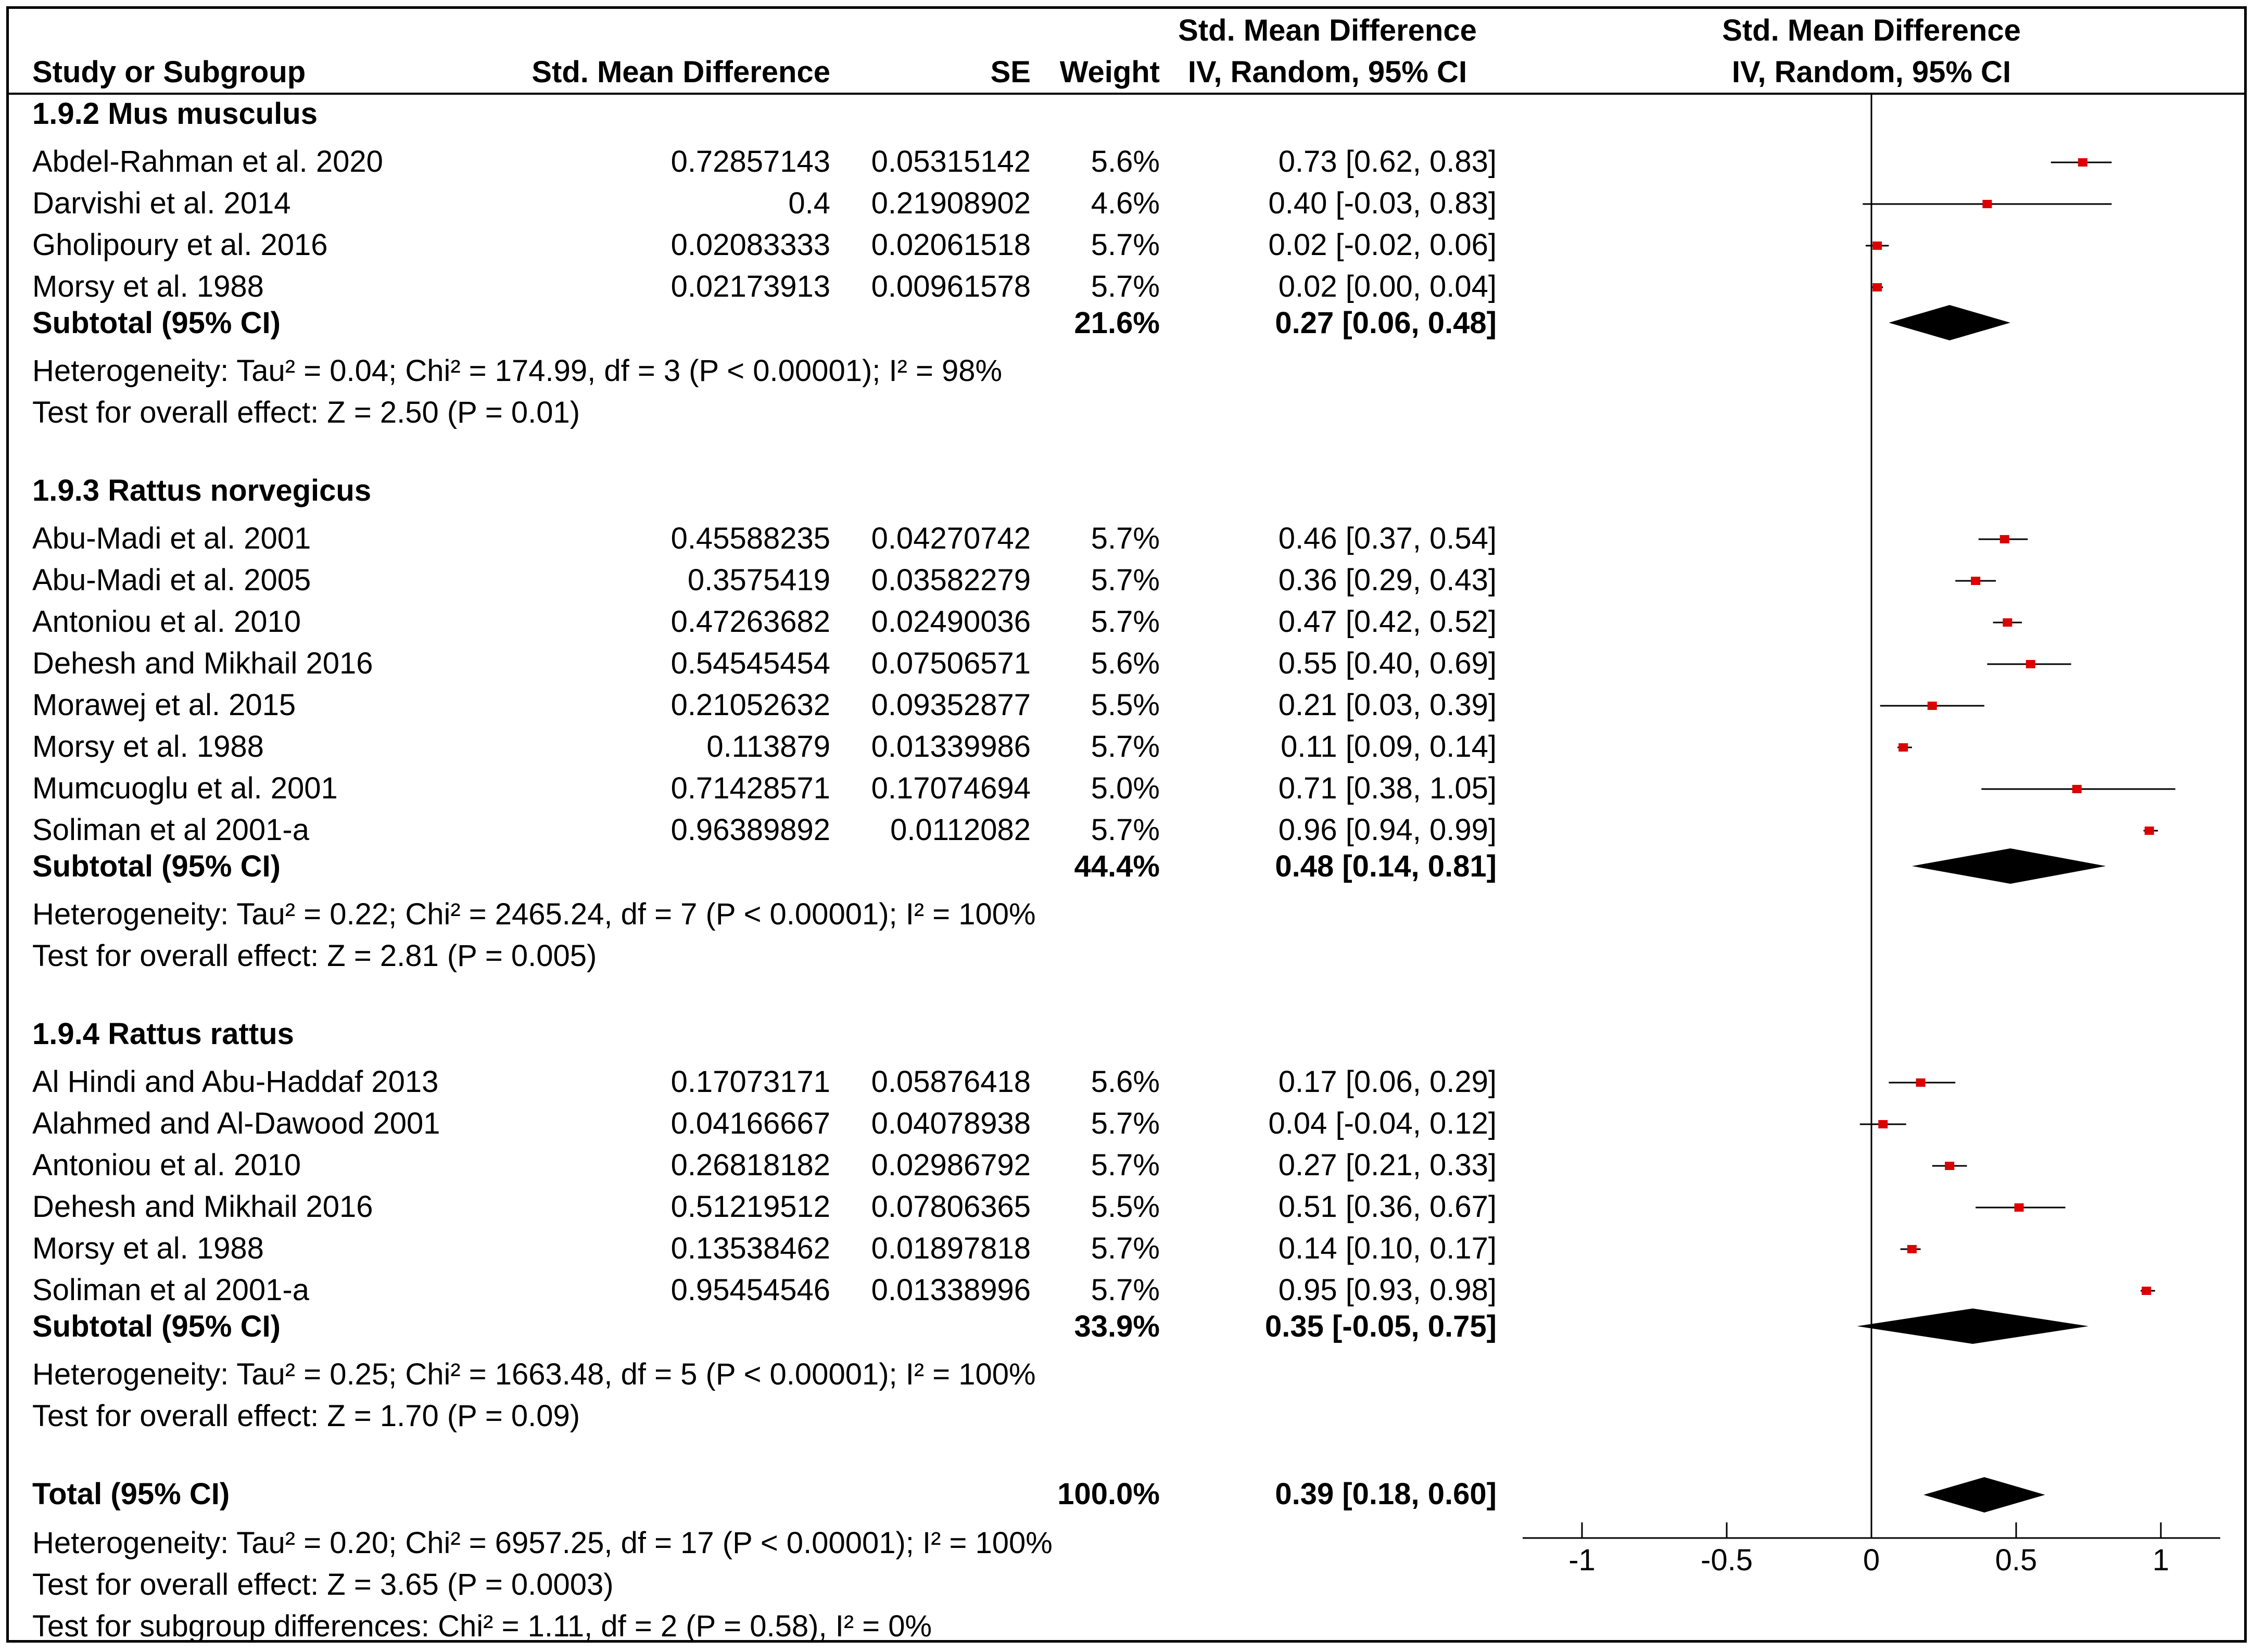 This screenshot has height=1652, width=2253. Describe the element at coordinates (1125, 203) in the screenshot. I see `study-weight: 4.6%` at that location.